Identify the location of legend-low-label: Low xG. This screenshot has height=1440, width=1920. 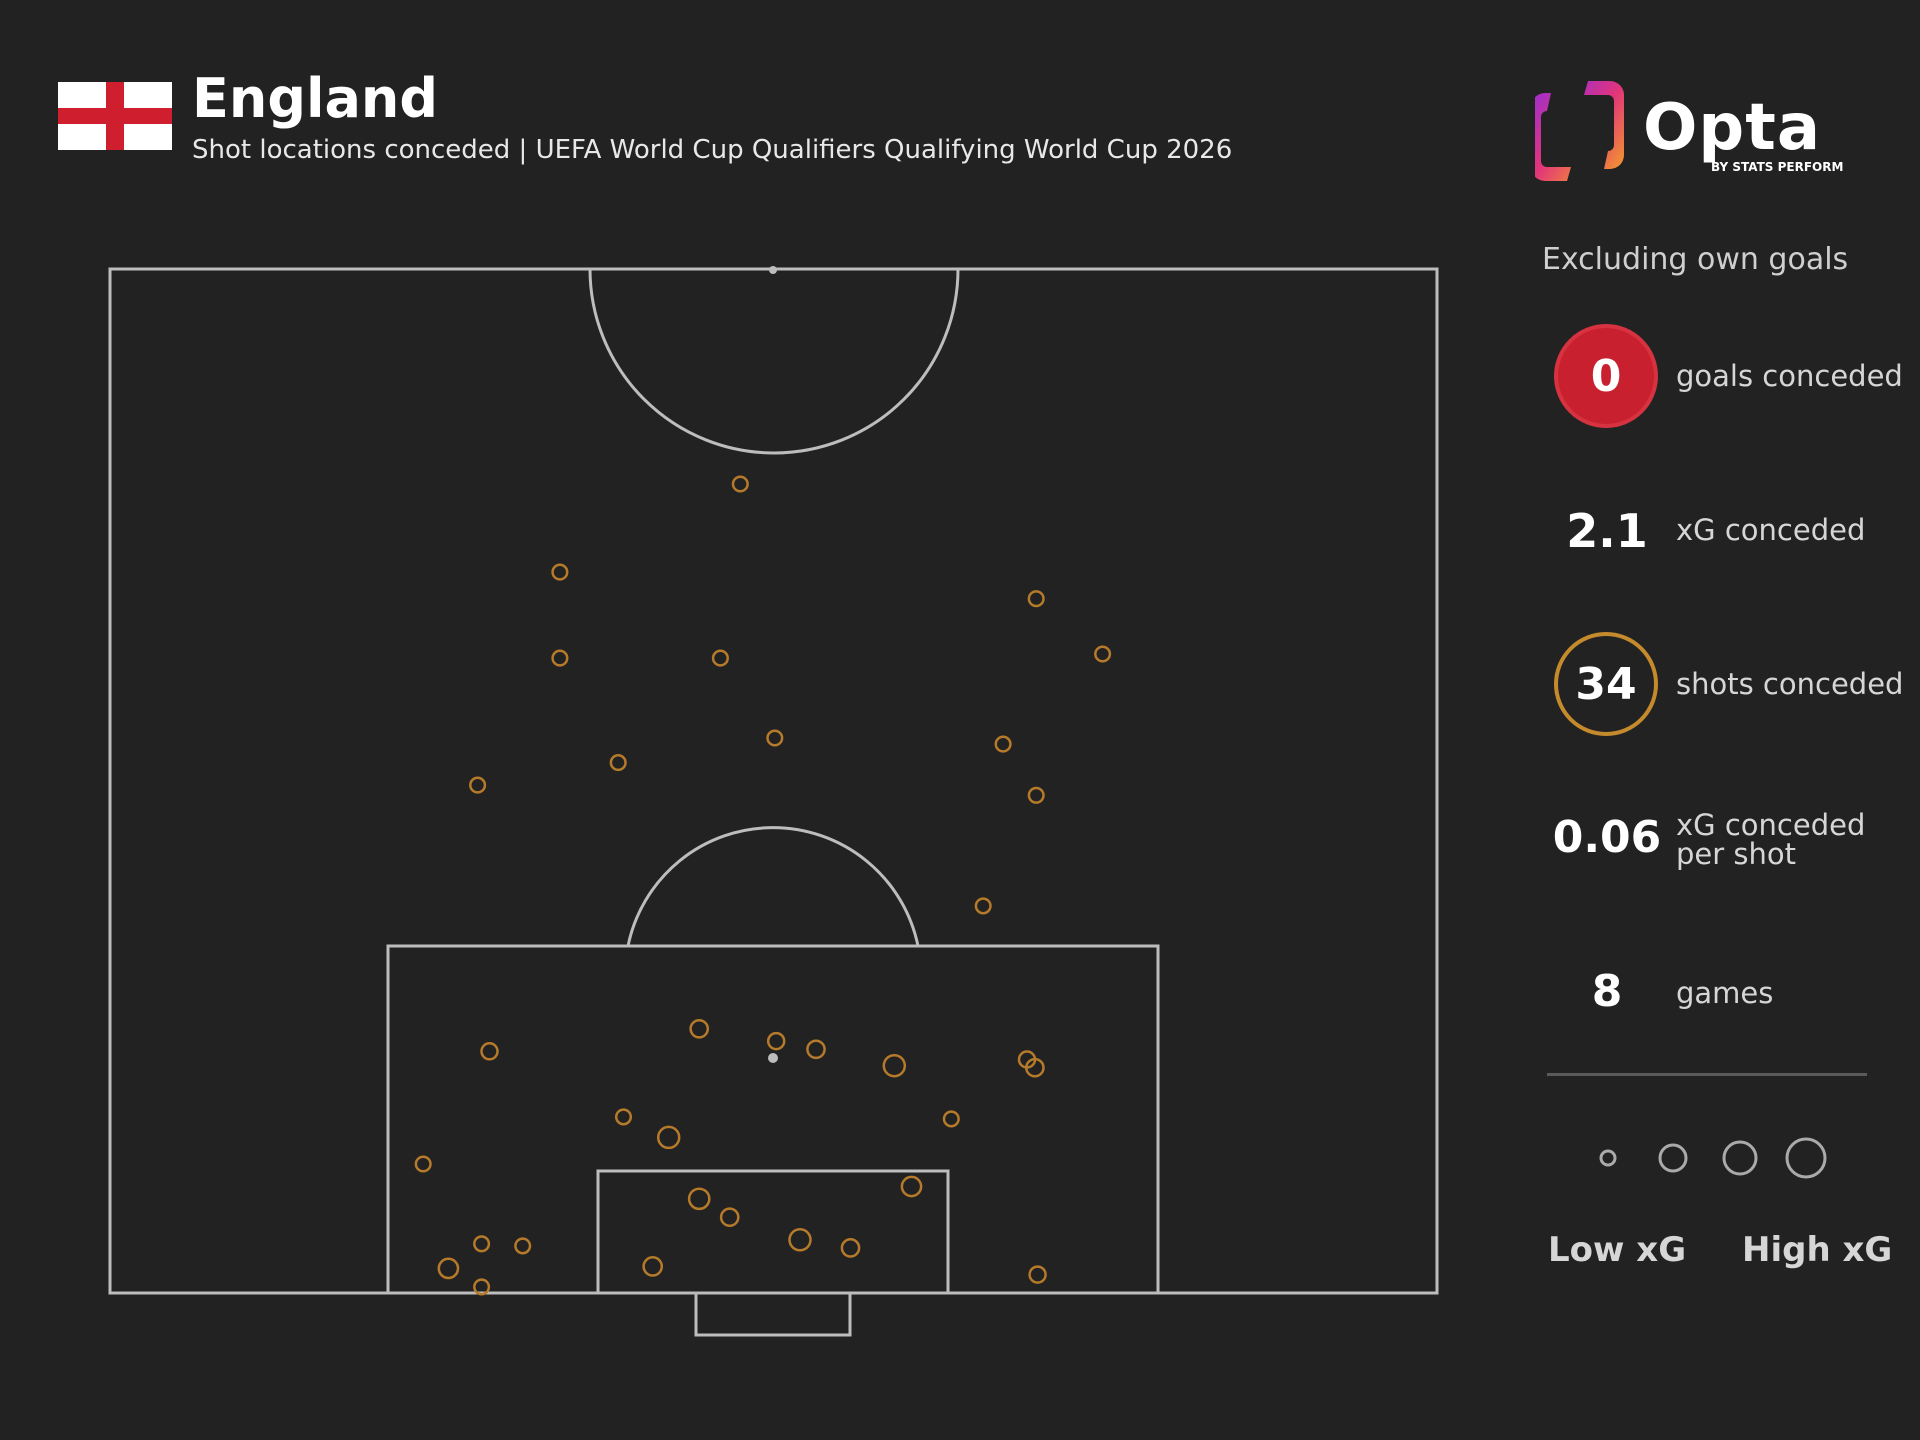
(1617, 1250).